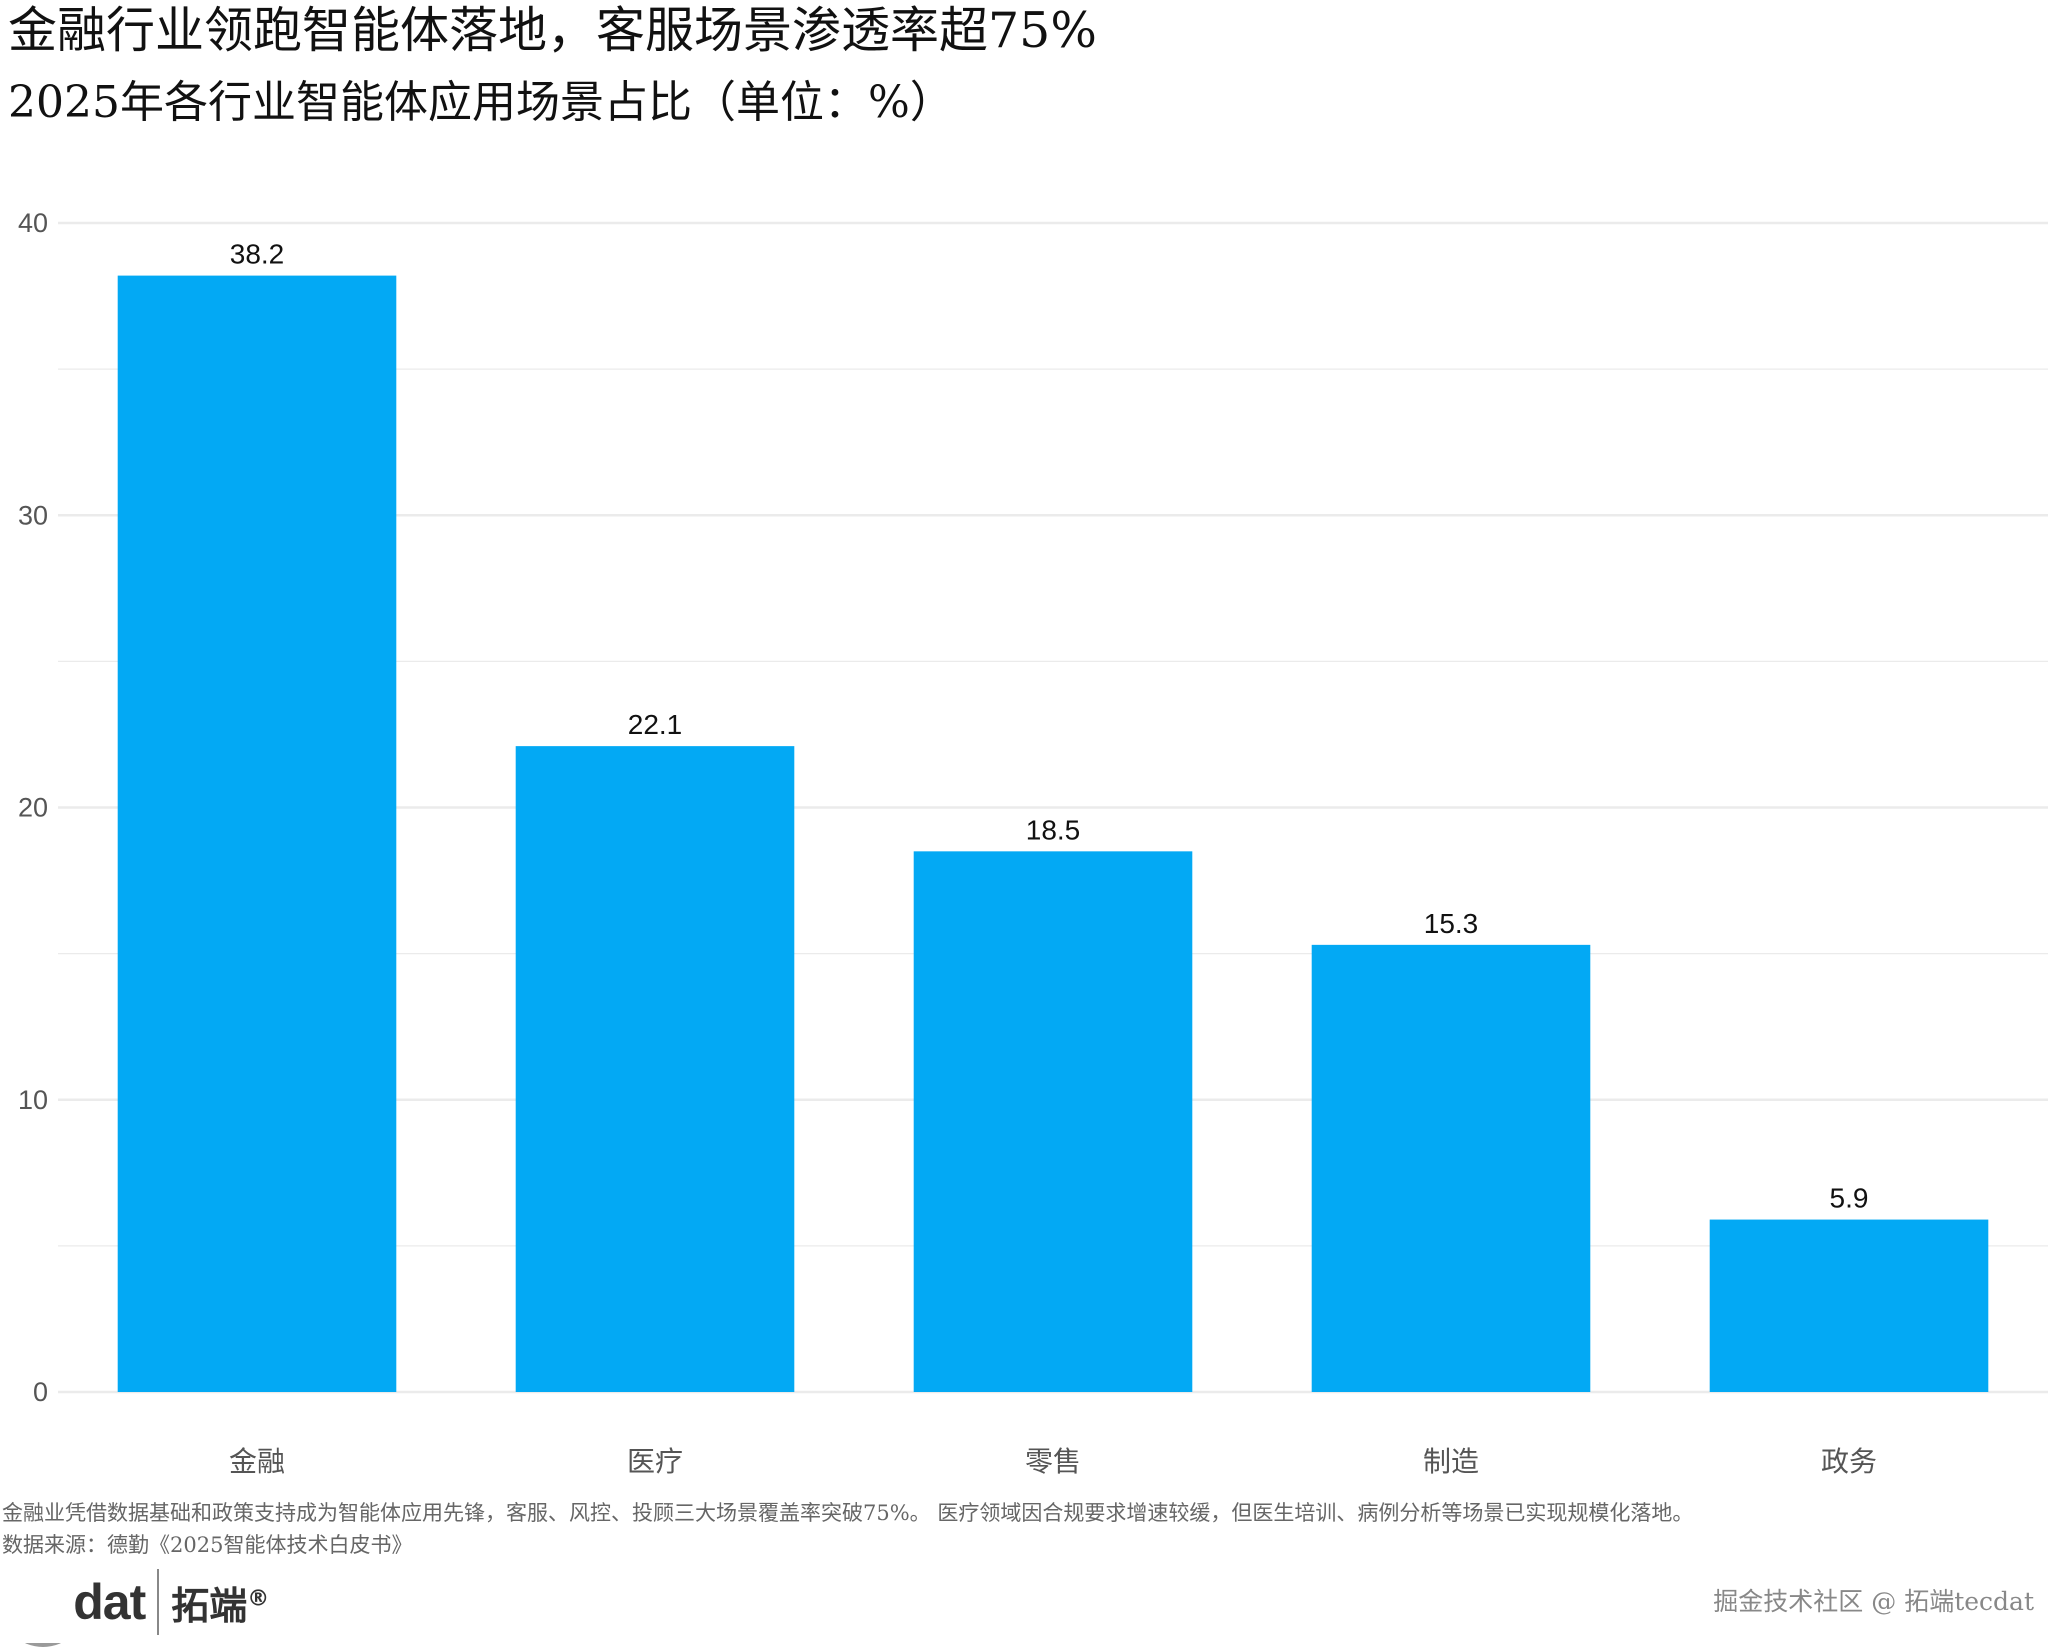  What do you see at coordinates (33, 808) in the screenshot?
I see `y-tick-label: 20` at bounding box center [33, 808].